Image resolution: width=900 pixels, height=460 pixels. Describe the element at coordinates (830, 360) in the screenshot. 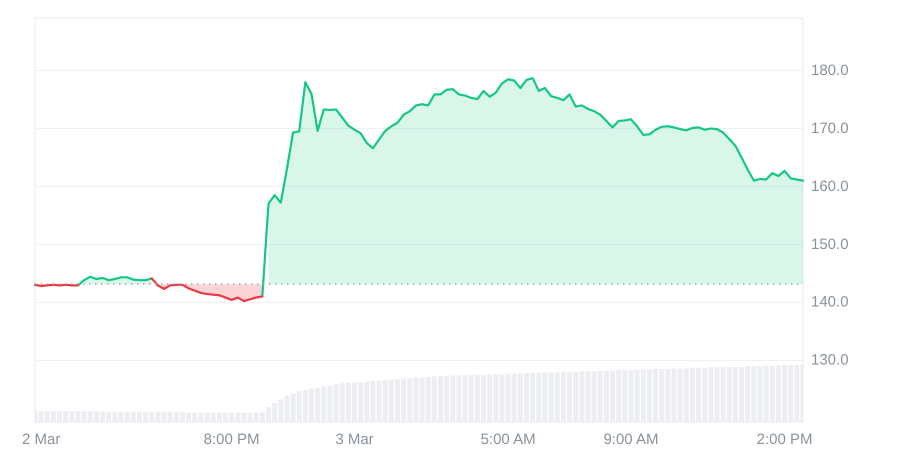

I see `y-tick-label: 130.0` at that location.